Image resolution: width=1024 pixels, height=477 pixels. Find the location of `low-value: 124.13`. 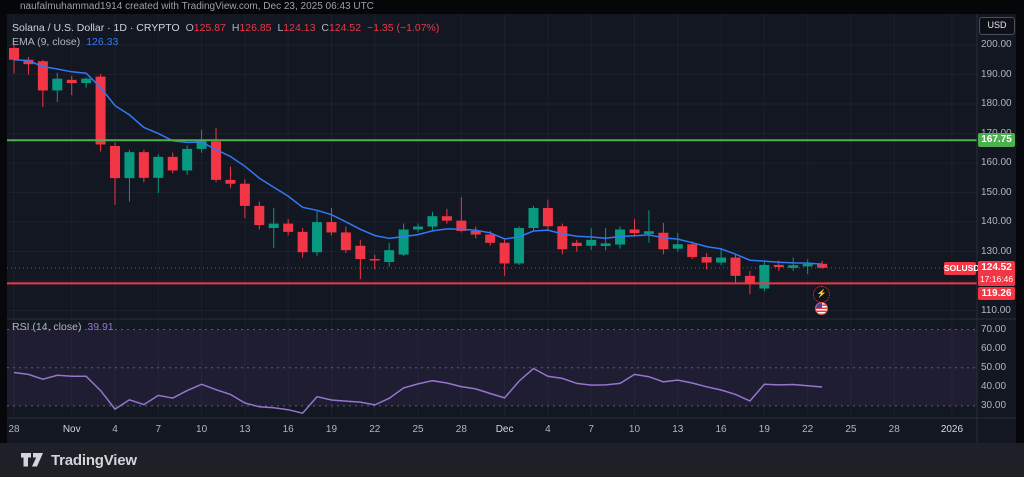

low-value: 124.13 is located at coordinates (299, 28).